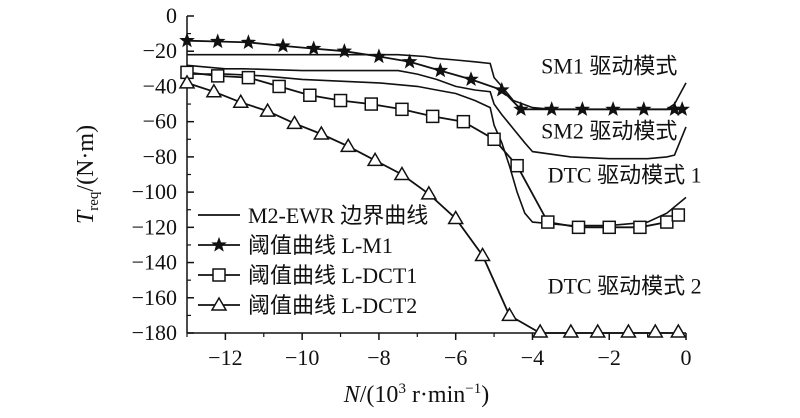 The height and width of the screenshot is (418, 800). I want to click on y-tick-label: −100, so click(154, 191).